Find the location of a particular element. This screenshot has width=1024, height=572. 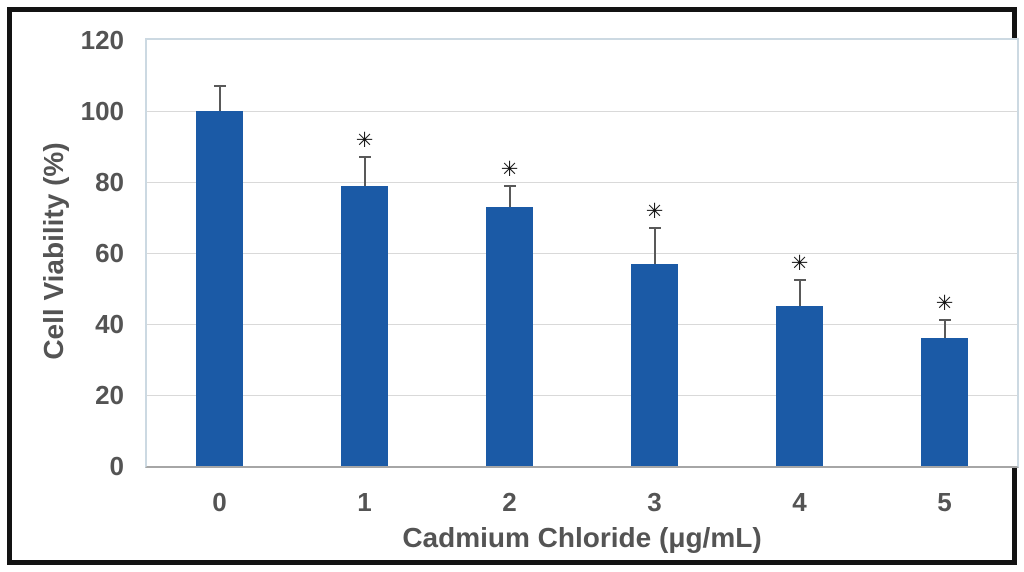

y-tick-label: 120 is located at coordinates (102, 40).